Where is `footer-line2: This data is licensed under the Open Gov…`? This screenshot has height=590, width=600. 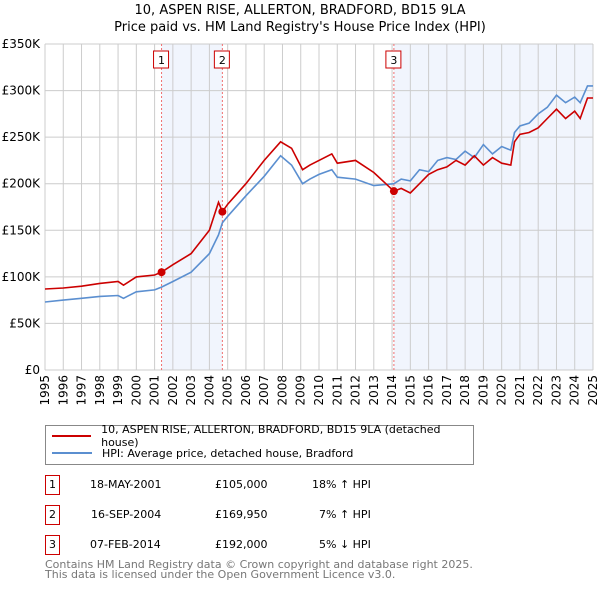 footer-line2: This data is licensed under the Open Gov… is located at coordinates (220, 574).